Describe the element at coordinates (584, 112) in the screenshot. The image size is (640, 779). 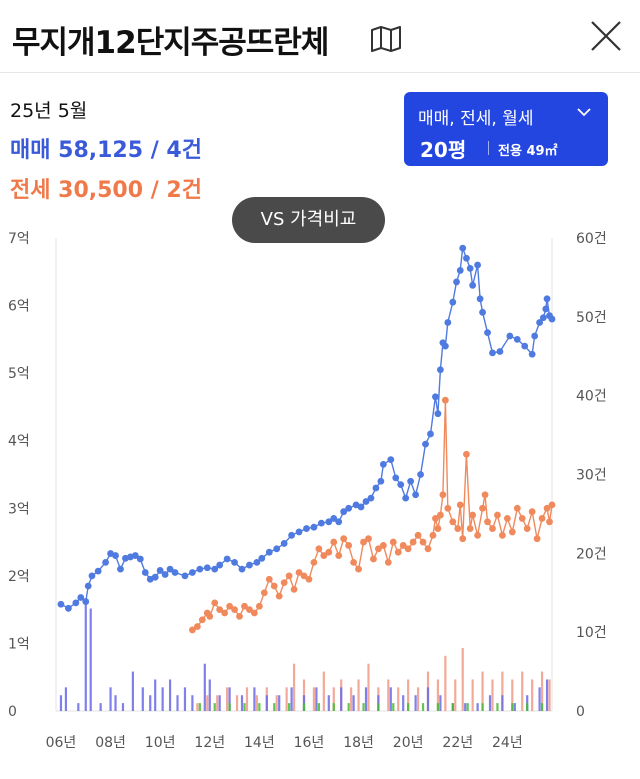
I see `chevron-down-icon` at that location.